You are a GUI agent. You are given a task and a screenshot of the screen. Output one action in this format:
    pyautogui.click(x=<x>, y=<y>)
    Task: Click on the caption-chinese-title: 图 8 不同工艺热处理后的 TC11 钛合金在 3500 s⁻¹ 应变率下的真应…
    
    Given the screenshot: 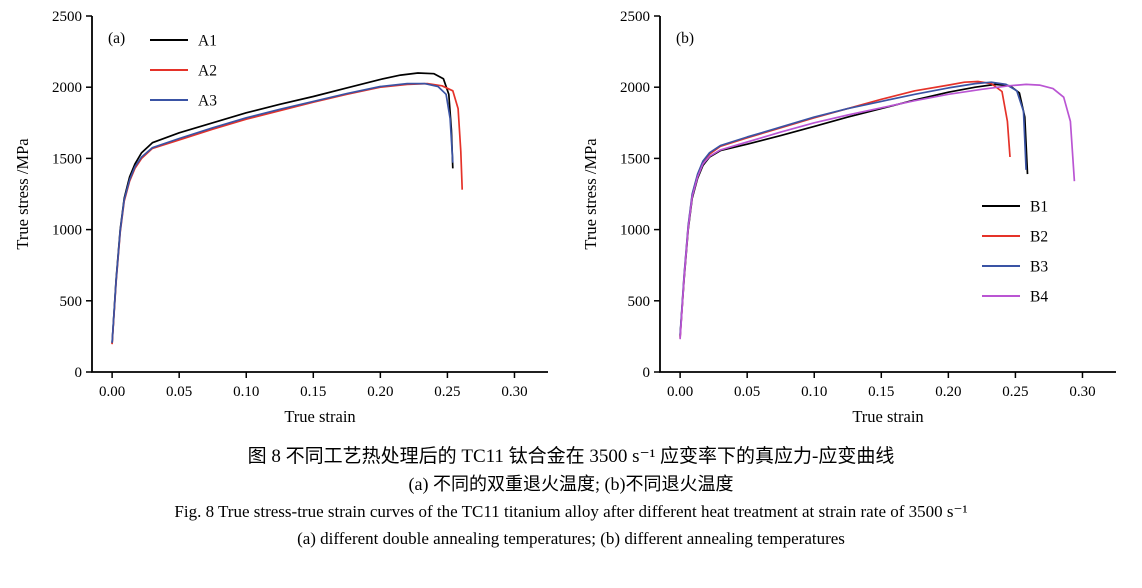 What is the action you would take?
    pyautogui.click(x=571, y=456)
    